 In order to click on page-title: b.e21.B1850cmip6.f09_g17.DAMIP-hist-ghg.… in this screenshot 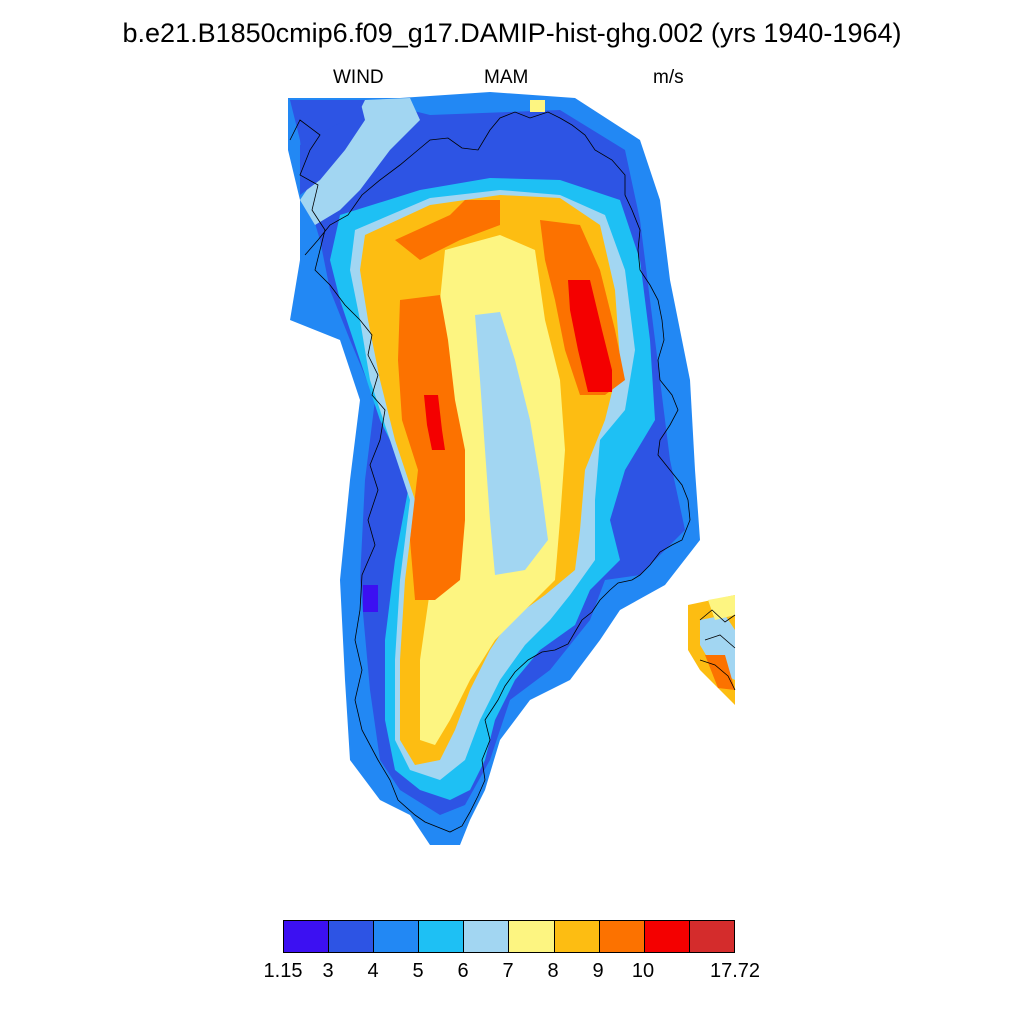, I will do `click(512, 33)`.